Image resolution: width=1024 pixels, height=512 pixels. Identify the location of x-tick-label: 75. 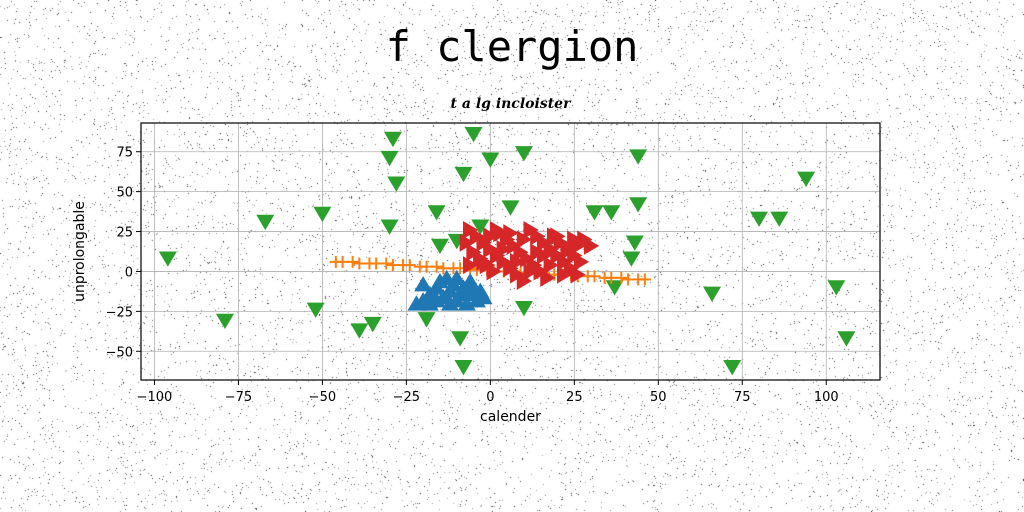
(742, 397).